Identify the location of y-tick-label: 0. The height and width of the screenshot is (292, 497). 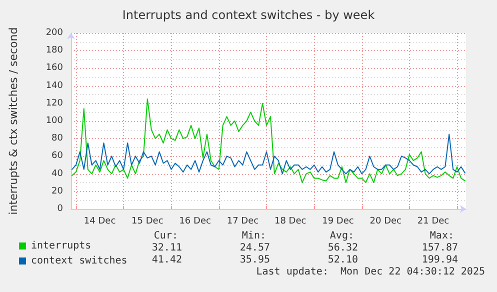
(60, 209).